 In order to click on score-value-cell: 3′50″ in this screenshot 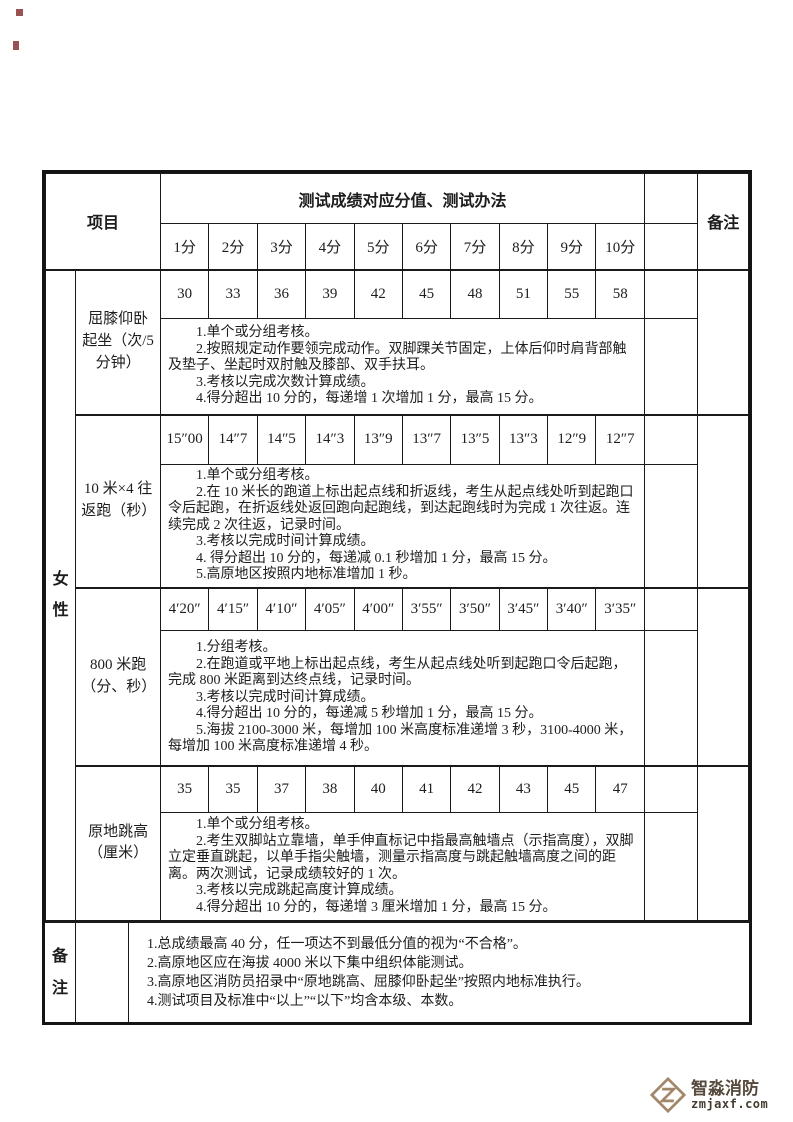, I will do `click(475, 608)`.